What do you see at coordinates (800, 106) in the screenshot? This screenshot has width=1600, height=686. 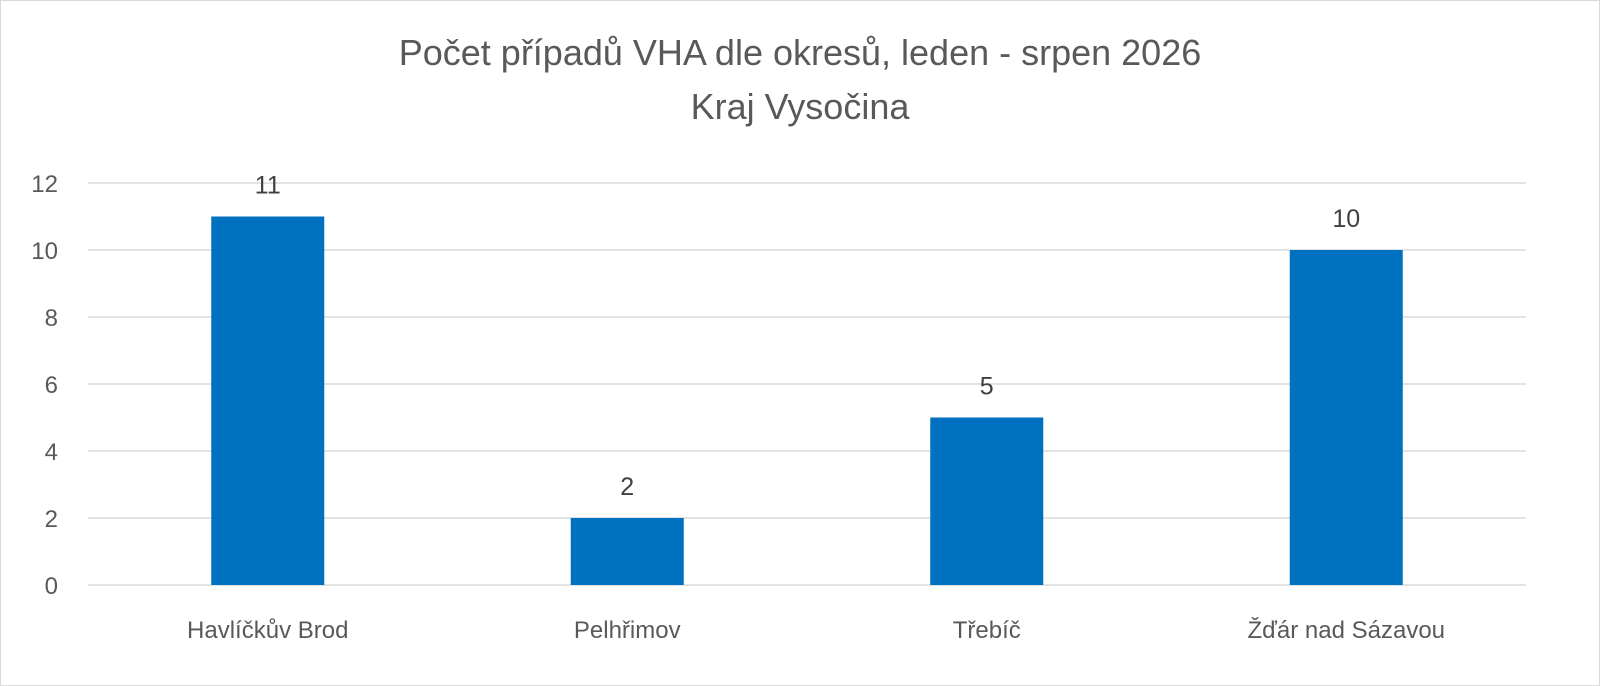 I see `chart-subtitle: Kraj Vysočina` at bounding box center [800, 106].